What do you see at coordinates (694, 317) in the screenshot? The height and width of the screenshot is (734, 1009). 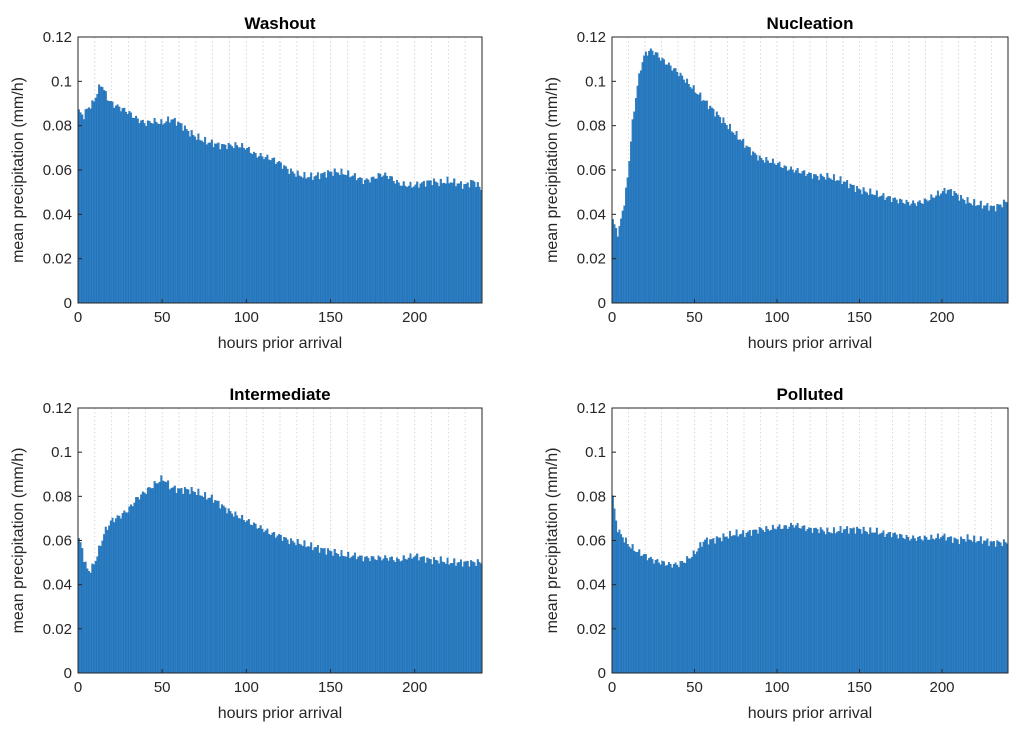 I see `x-tick-label: 50` at bounding box center [694, 317].